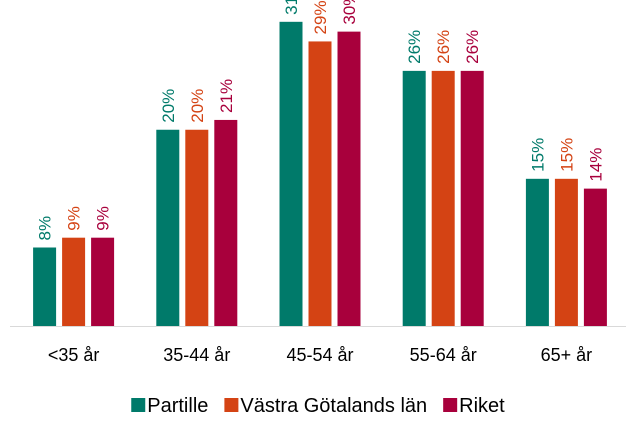 Image resolution: width=636 pixels, height=424 pixels. I want to click on x-tick-label-4: 65+ år, so click(567, 355).